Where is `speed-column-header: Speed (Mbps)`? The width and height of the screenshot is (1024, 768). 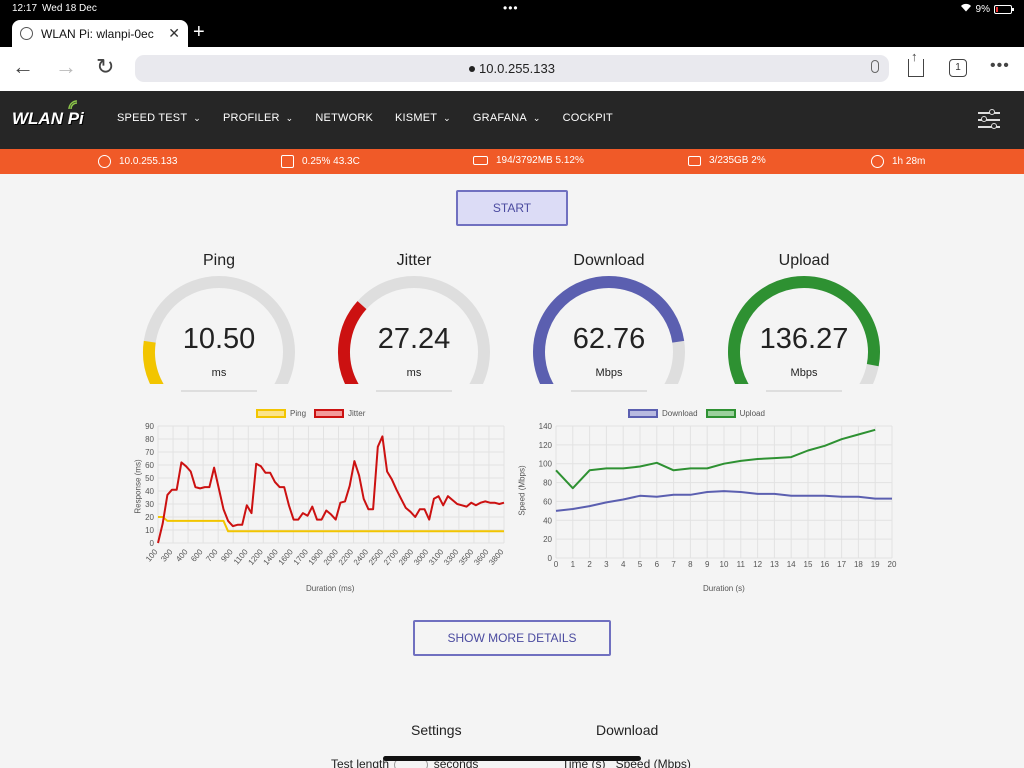 speed-column-header: Speed (Mbps) is located at coordinates (653, 762).